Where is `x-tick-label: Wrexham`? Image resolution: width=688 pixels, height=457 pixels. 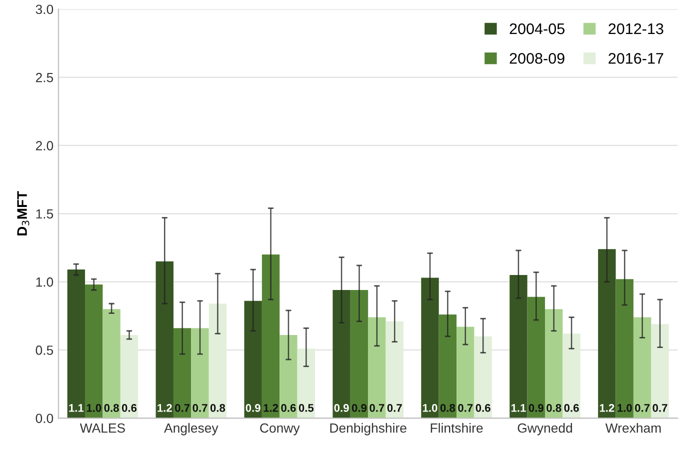 x-tick-label: Wrexham is located at coordinates (633, 428).